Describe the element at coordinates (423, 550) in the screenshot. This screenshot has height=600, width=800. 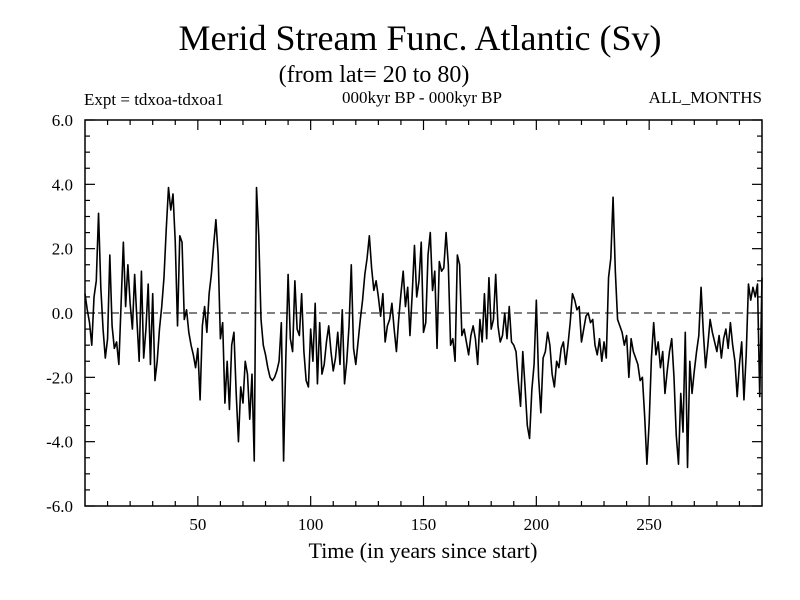
I see `x-axis-label: Time (in years since start)` at that location.